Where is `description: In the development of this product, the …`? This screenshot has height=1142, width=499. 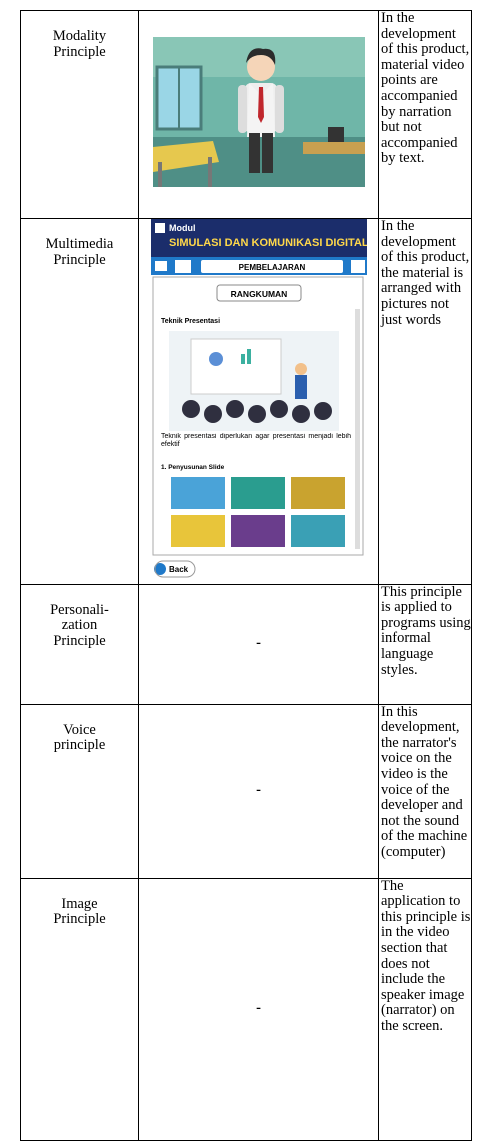 description: In the development of this product, the … is located at coordinates (425, 401).